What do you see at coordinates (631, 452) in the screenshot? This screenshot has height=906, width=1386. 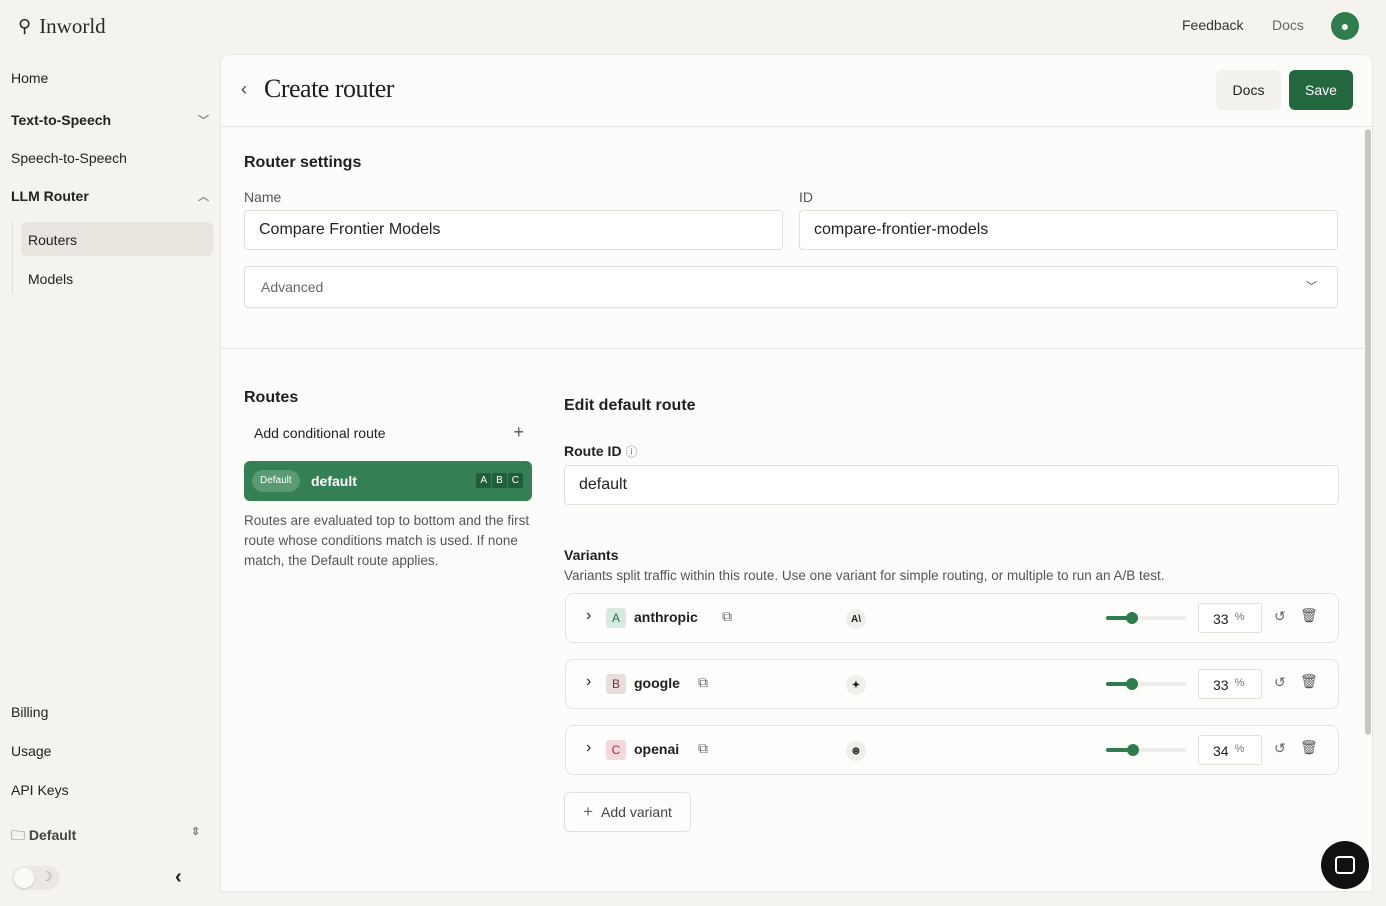 I see `info-icon: ⓘ` at bounding box center [631, 452].